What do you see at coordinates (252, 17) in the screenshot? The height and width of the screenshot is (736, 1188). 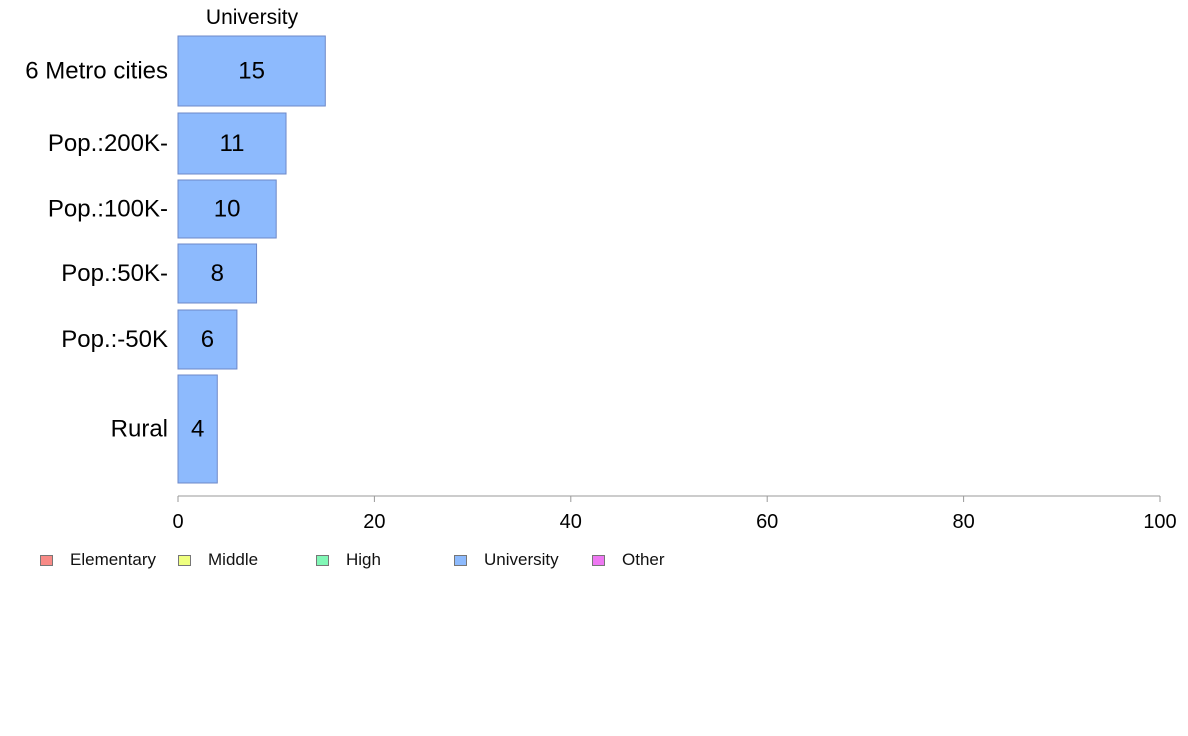 I see `chart-title: University` at bounding box center [252, 17].